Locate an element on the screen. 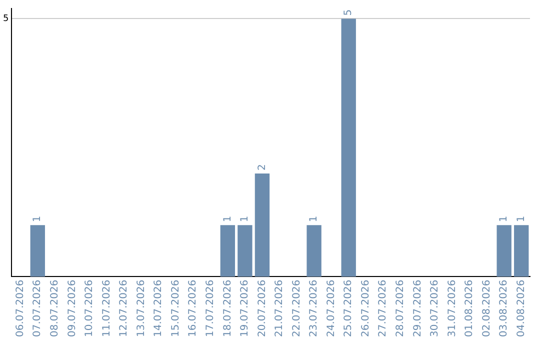 This screenshot has height=340, width=540. x-tick-label: 21.07.2026 is located at coordinates (280, 309).